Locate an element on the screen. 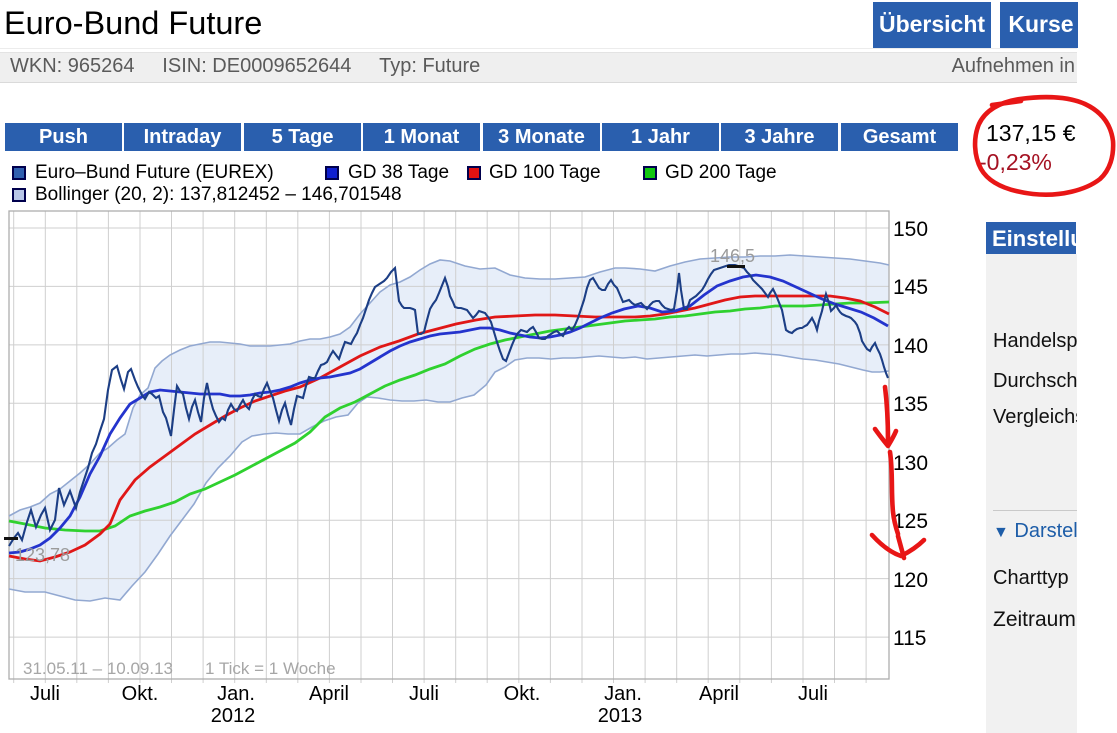  svg-text: 123,78 is located at coordinates (42, 555).